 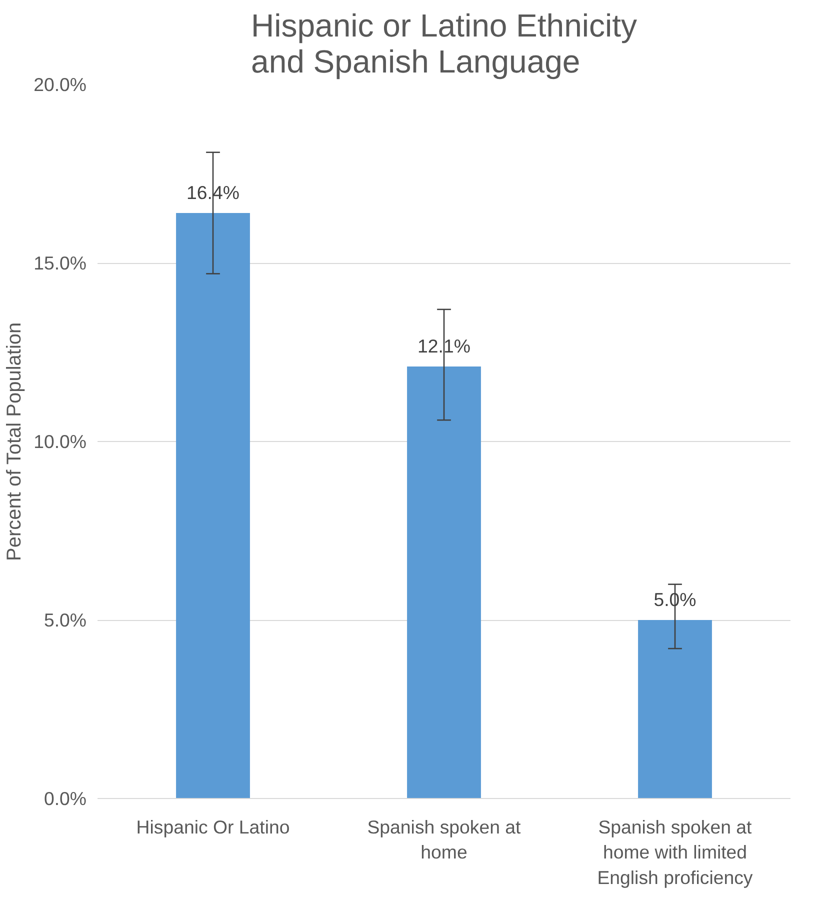 What do you see at coordinates (60, 263) in the screenshot?
I see `y-tick-label: 15.0%` at bounding box center [60, 263].